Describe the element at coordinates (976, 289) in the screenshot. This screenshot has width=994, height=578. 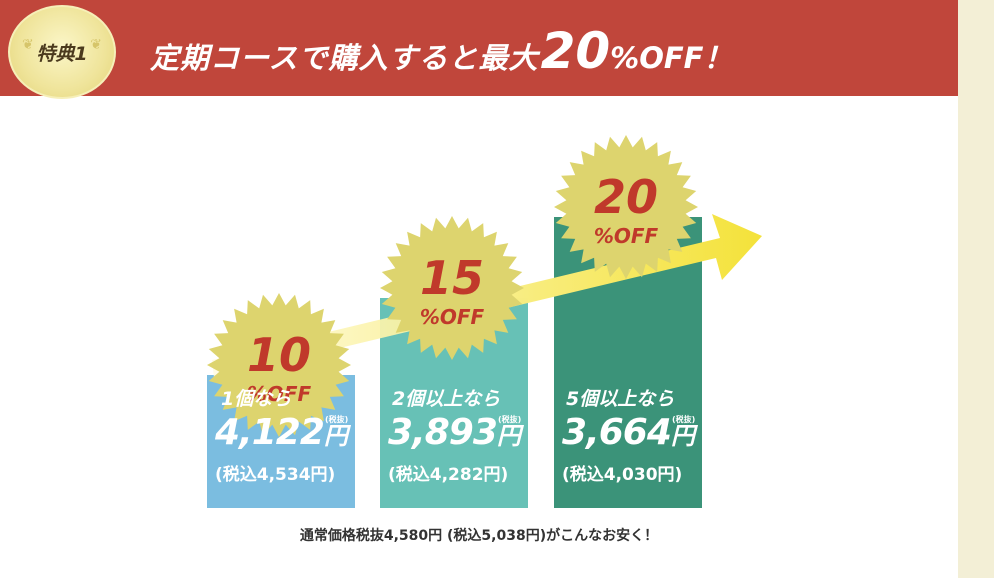
I see `side-background` at that location.